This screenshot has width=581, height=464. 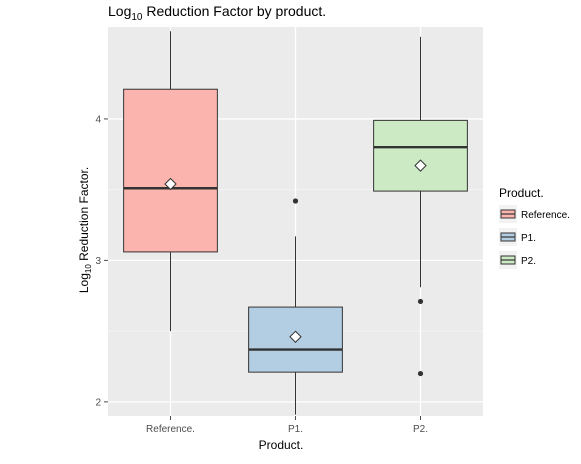 I want to click on y-axis: 2 3 4, so click(x=101, y=261).